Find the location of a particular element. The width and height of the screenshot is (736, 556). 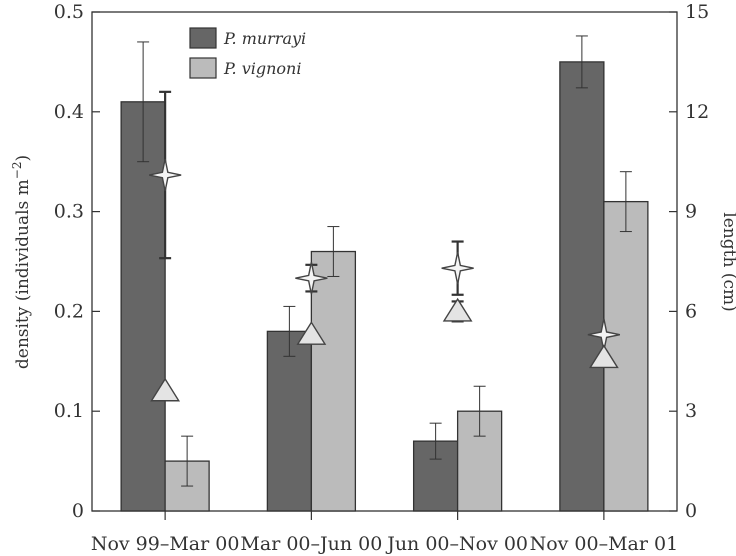

y2-tick-label-5: 15 is located at coordinates (697, 12).